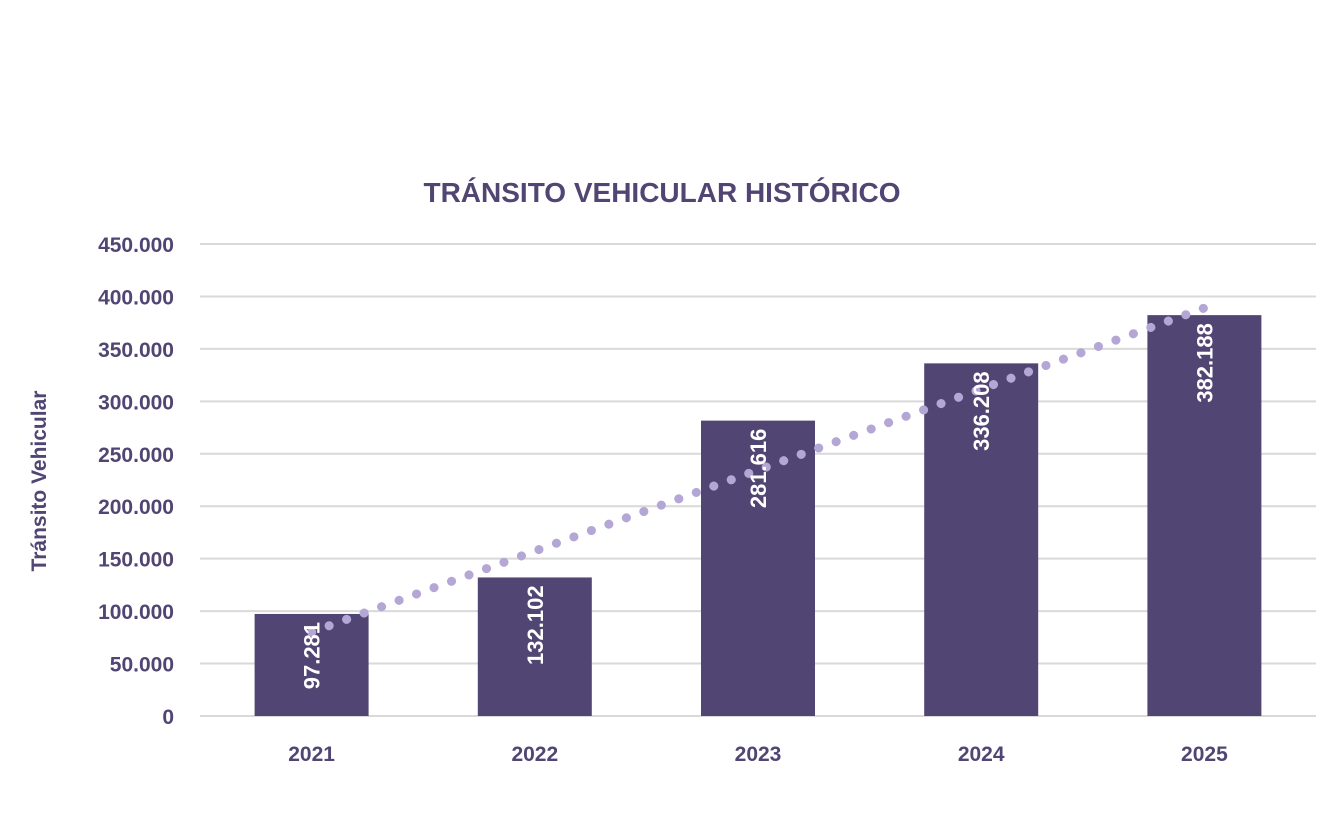  Describe the element at coordinates (1204, 363) in the screenshot. I see `data-label: 382.188` at that location.